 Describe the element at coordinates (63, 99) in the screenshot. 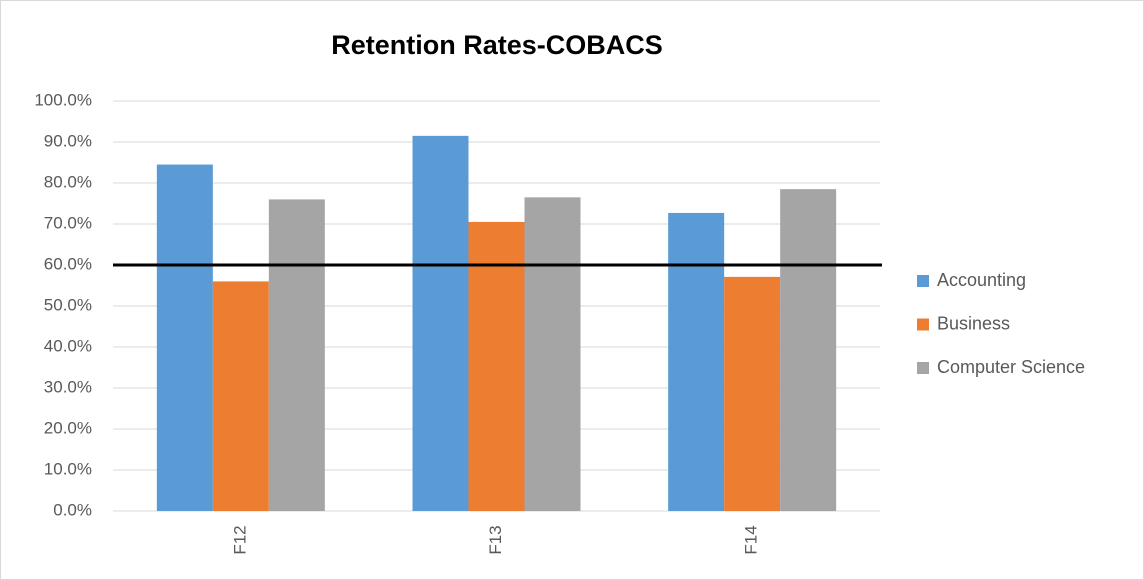

I see `y-tick-label: 100.0%` at that location.